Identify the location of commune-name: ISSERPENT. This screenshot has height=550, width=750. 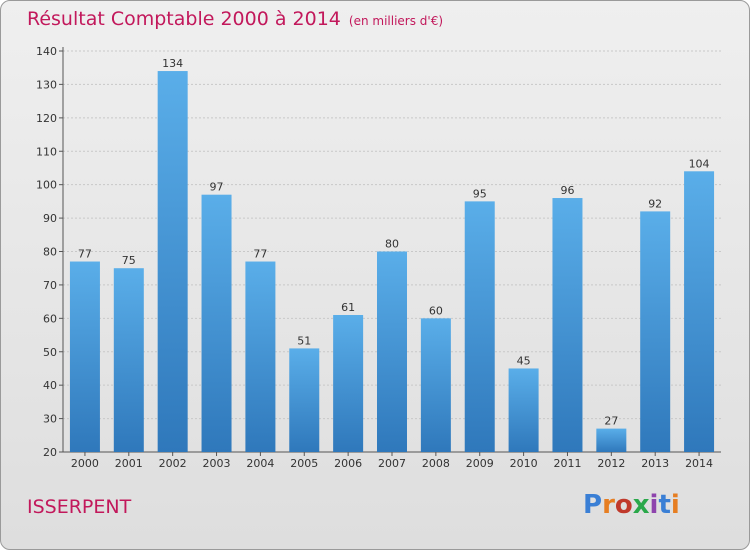
(79, 507).